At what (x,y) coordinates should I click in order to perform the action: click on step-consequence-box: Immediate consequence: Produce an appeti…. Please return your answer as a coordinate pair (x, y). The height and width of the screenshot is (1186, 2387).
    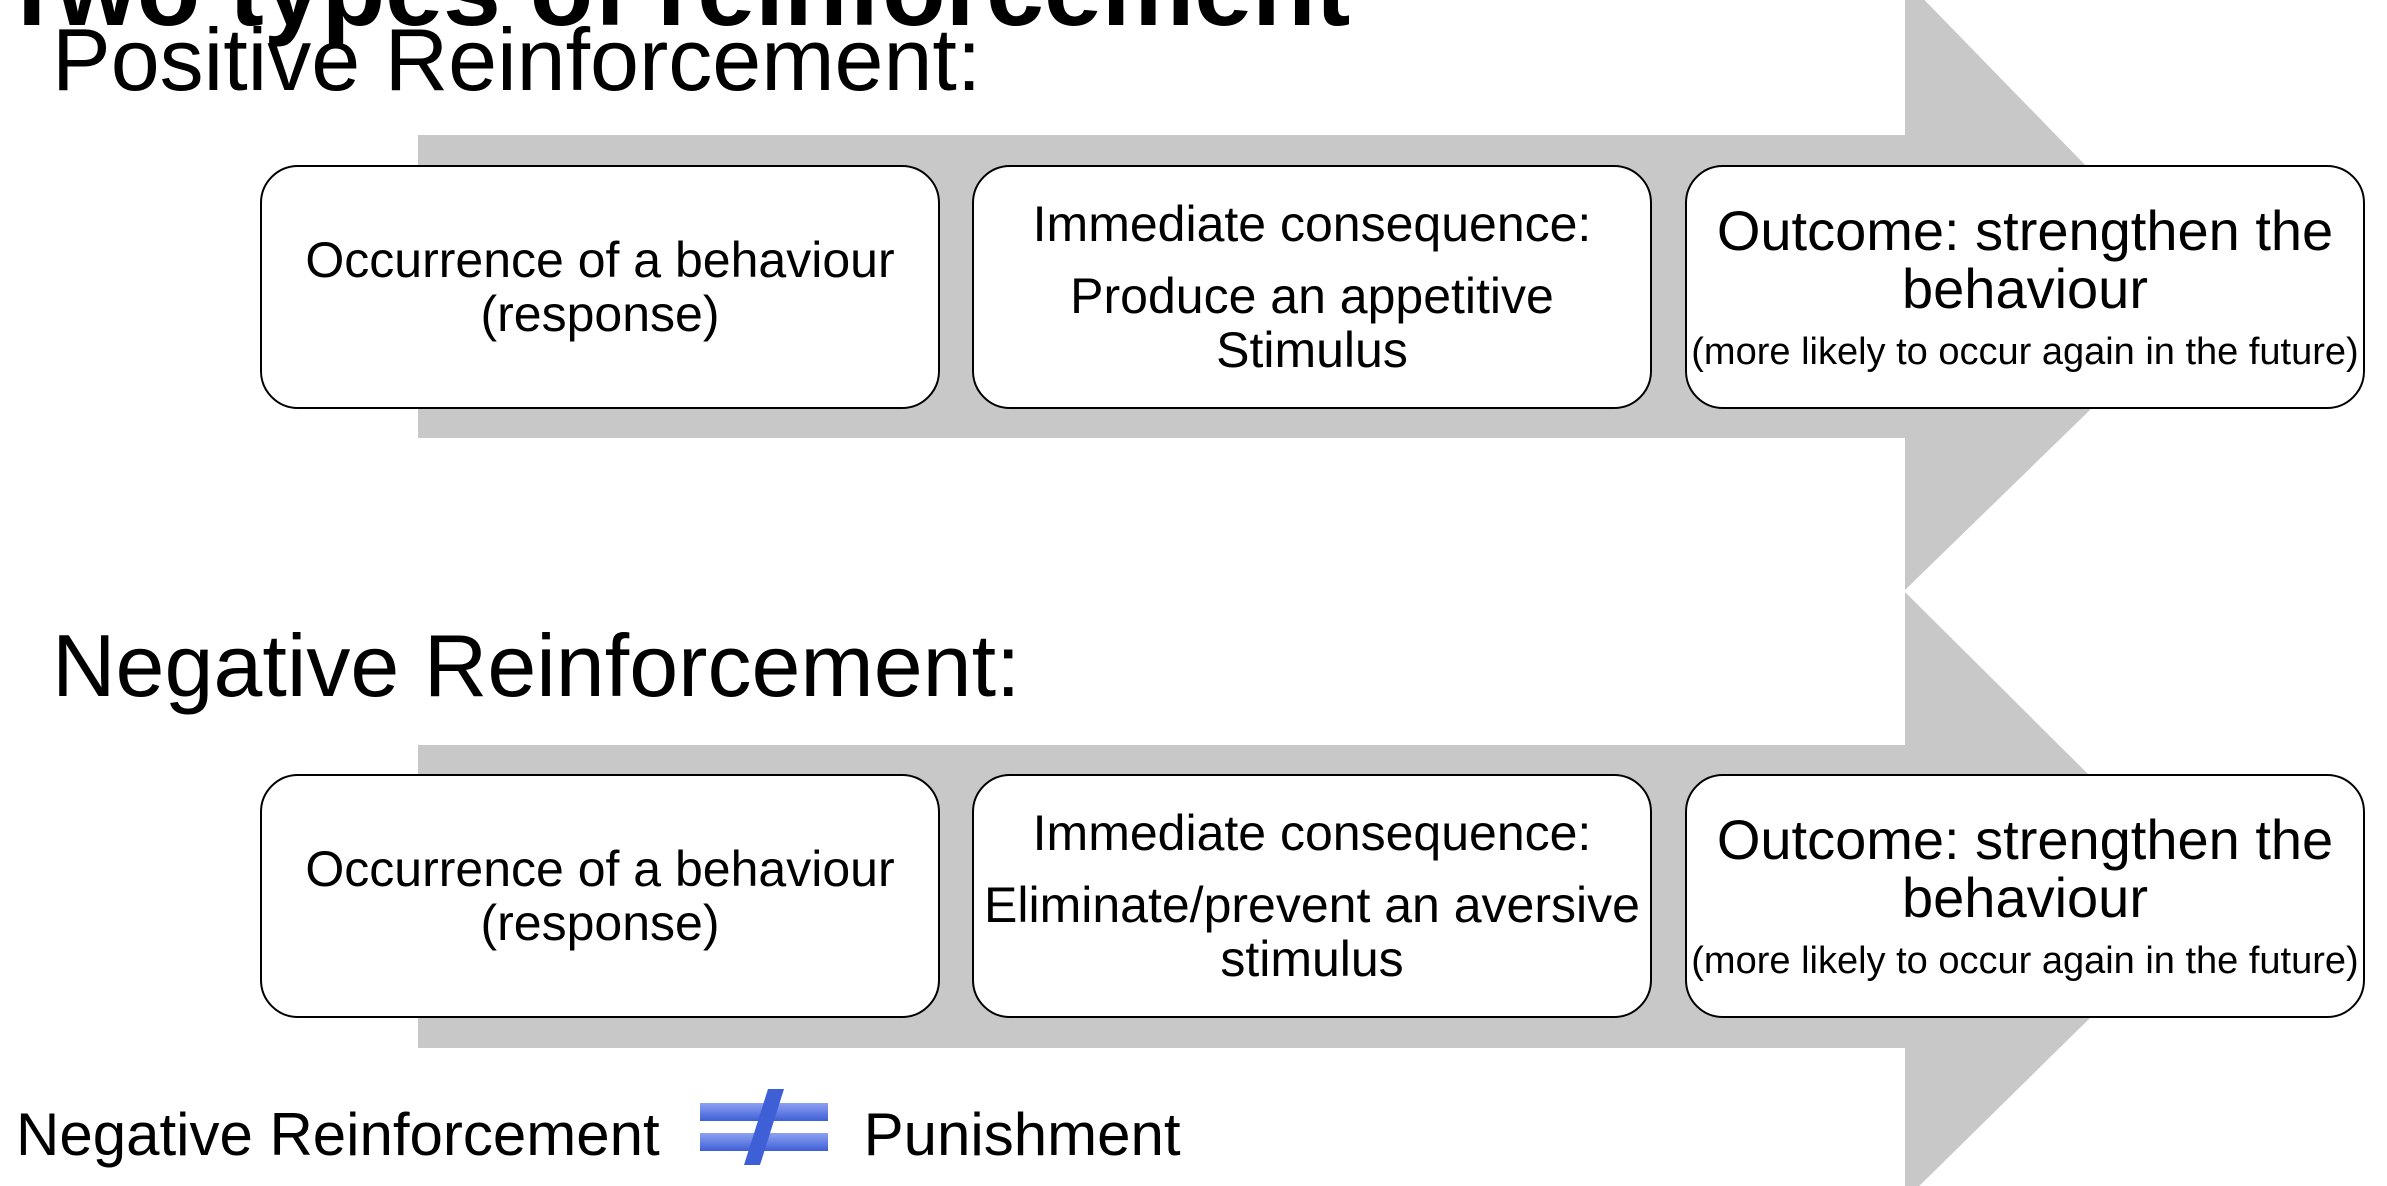
    Looking at the image, I should click on (1312, 287).